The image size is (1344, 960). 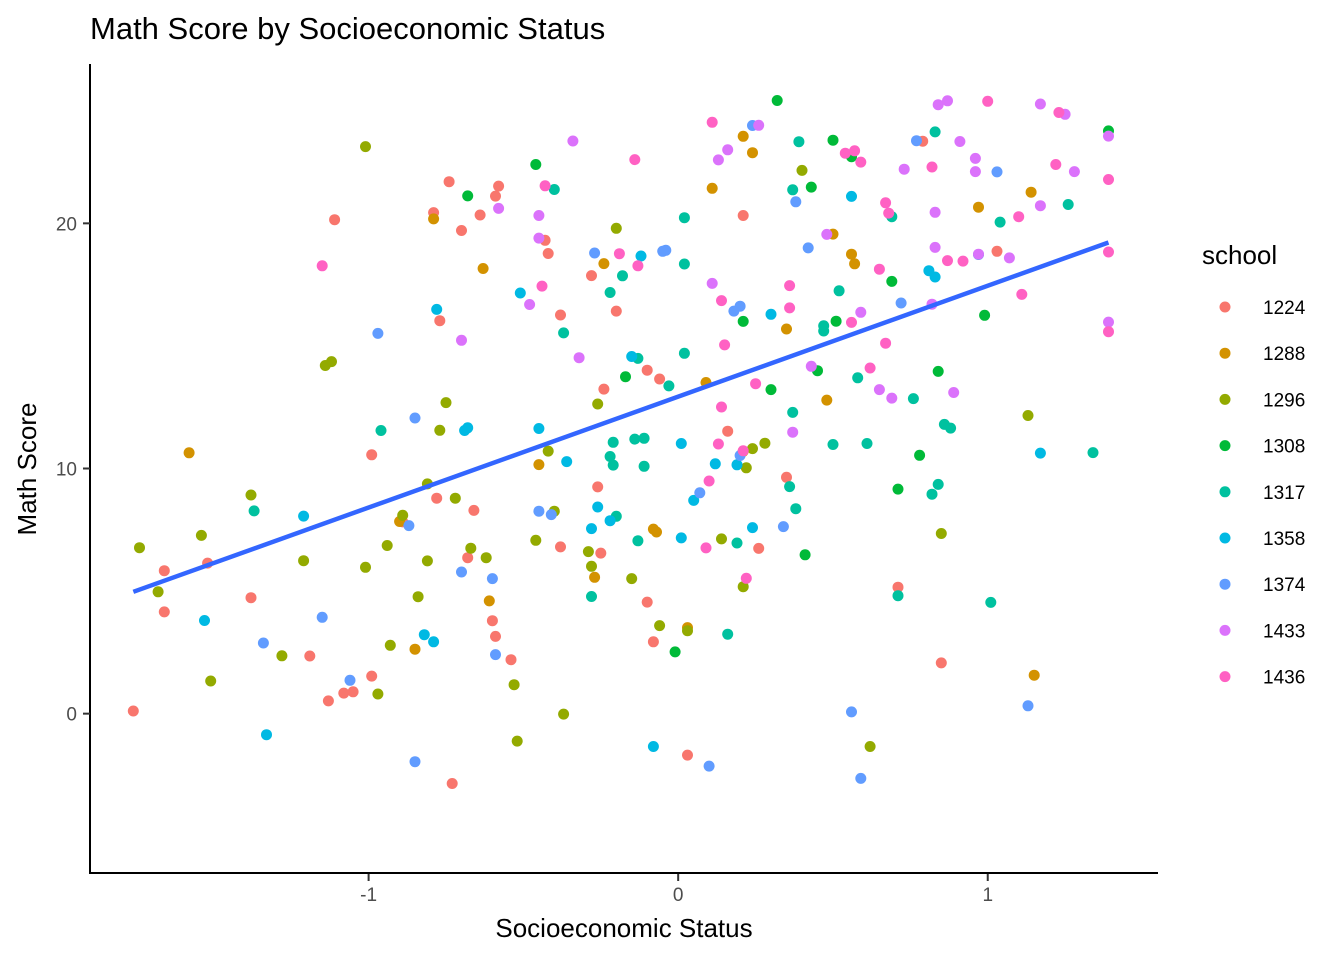 I want to click on y-tick-label: 0, so click(x=71, y=715).